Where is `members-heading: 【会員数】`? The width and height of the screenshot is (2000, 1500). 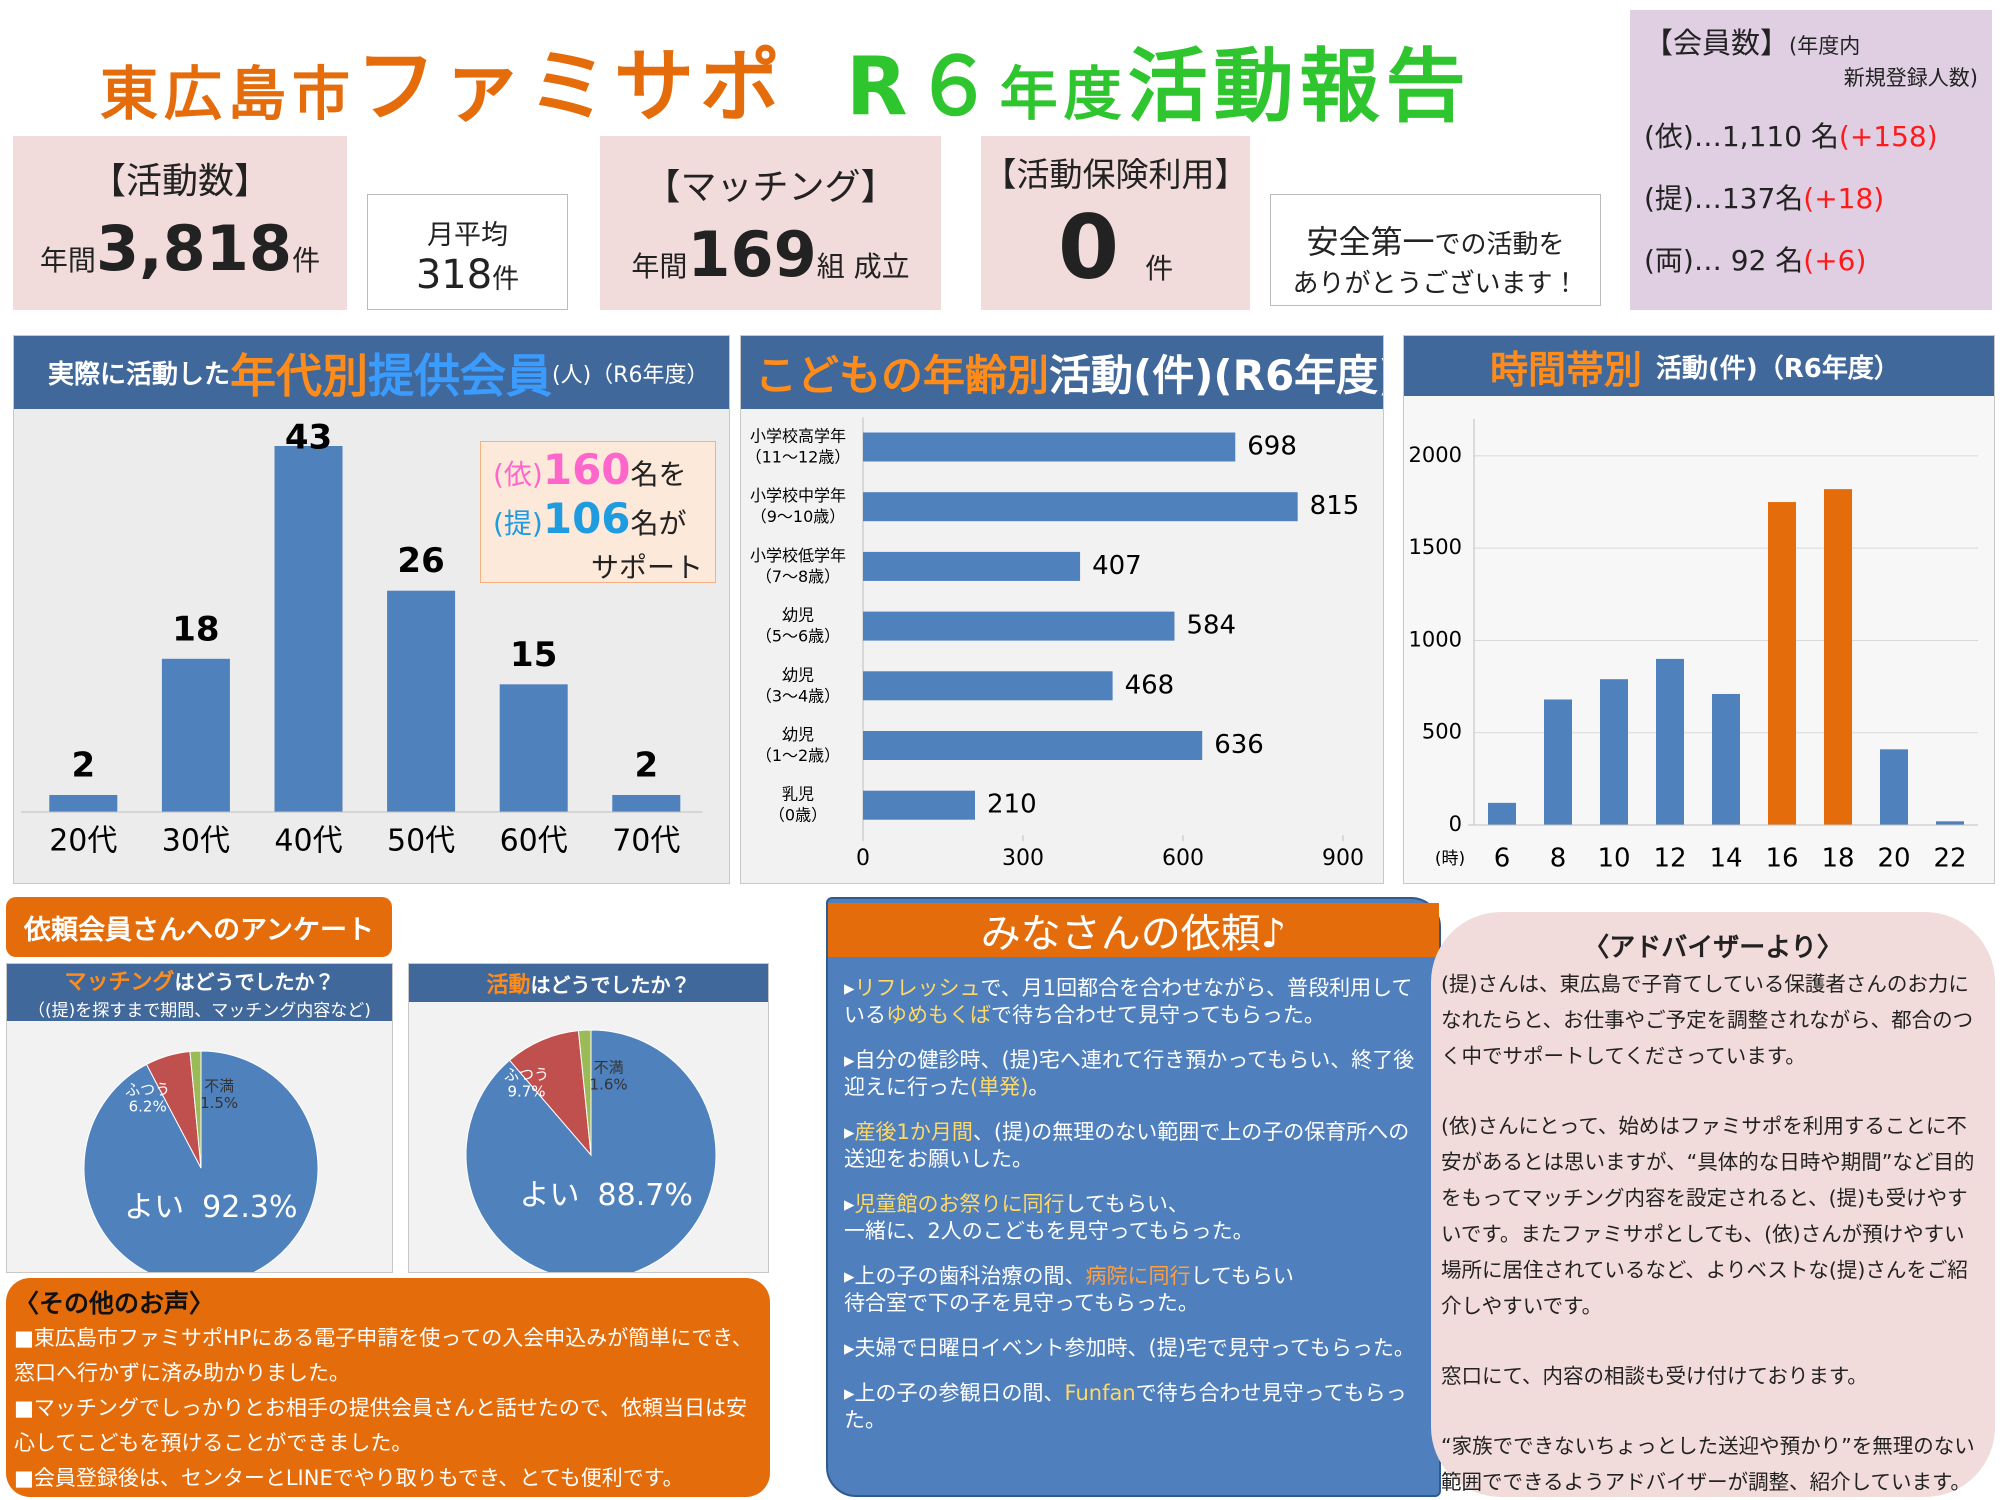
members-heading: 【会員数】 is located at coordinates (1717, 43).